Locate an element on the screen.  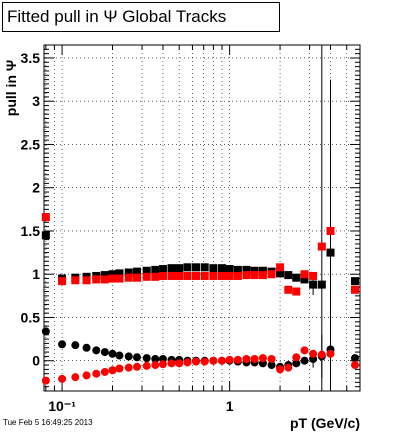
chart-title-text: Fitted pull in Ψ Global Tracks is located at coordinates (117, 16).